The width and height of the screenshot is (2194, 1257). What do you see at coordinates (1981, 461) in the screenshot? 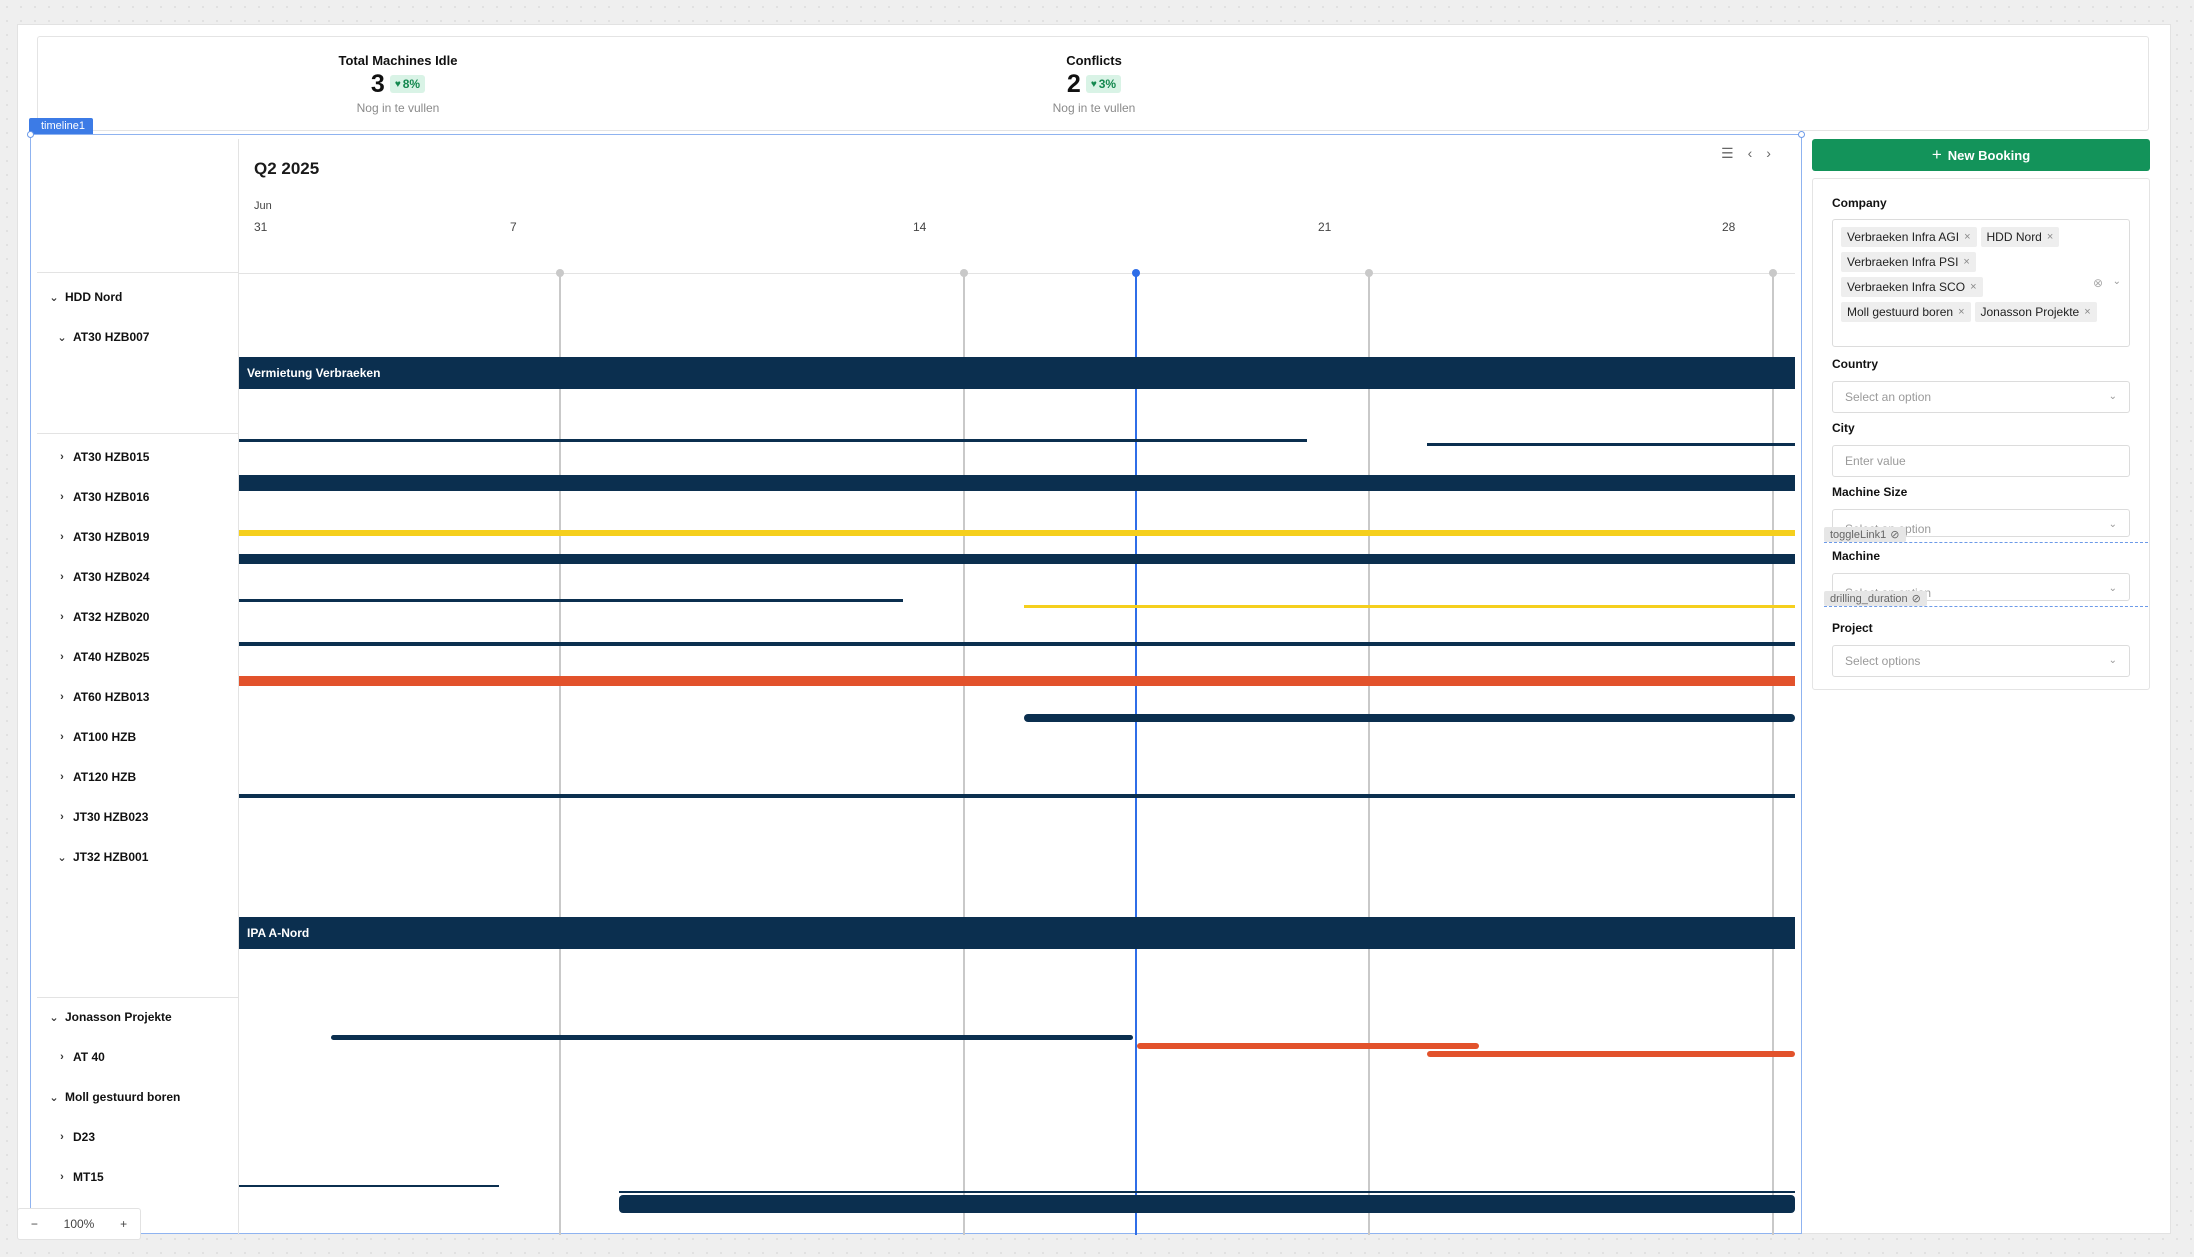
I see `city-input: Enter value` at bounding box center [1981, 461].